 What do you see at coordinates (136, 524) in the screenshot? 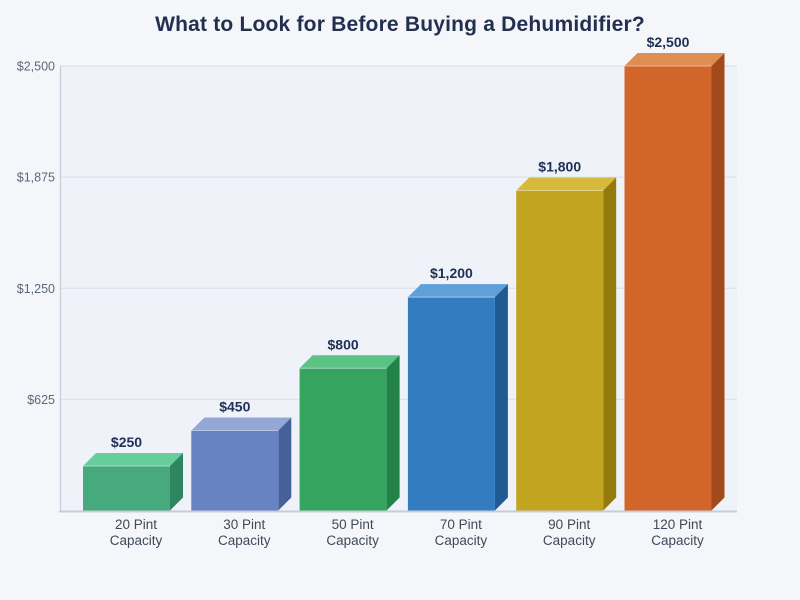
I see `x-axis-label: 20 Pint` at bounding box center [136, 524].